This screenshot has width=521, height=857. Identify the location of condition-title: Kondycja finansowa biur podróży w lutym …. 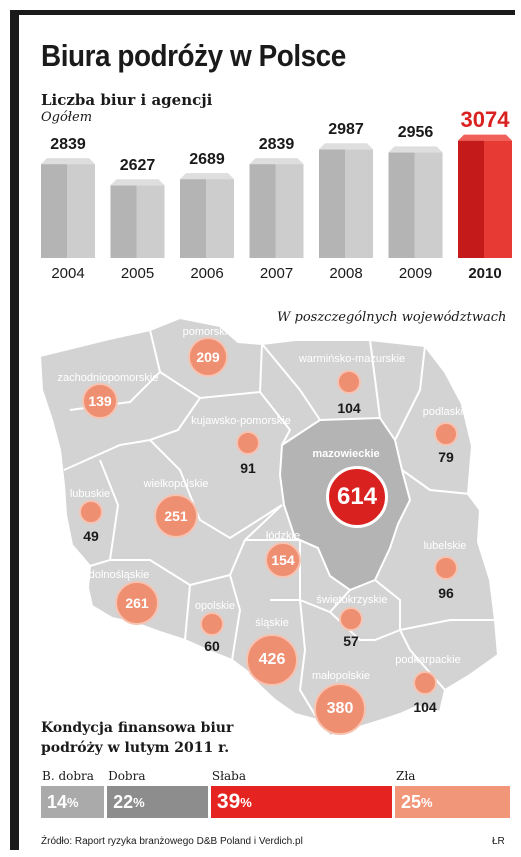
(137, 738).